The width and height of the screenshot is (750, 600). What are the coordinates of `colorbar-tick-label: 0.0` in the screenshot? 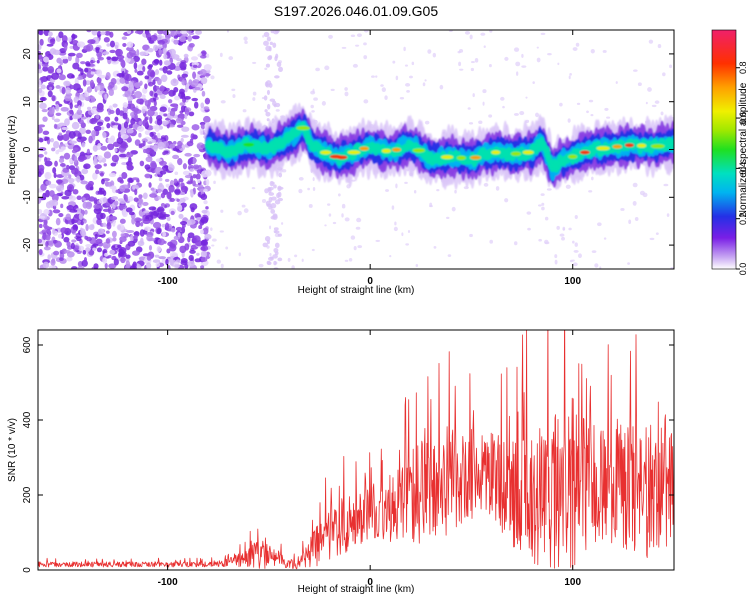 It's located at (743, 269).